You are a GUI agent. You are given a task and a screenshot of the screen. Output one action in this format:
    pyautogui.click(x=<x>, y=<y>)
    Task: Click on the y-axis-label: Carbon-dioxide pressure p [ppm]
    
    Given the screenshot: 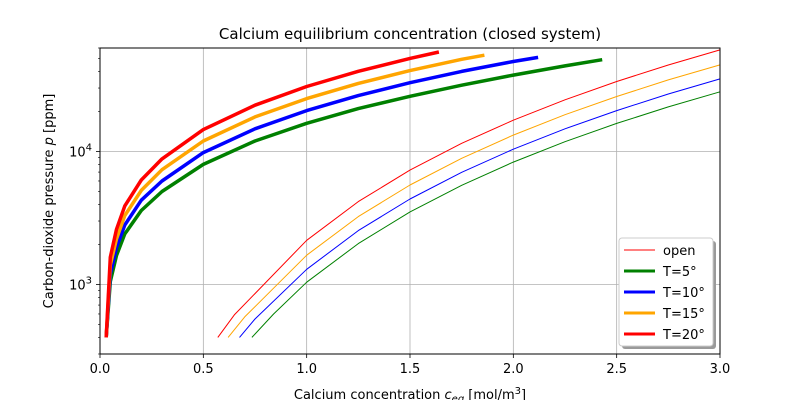 What is the action you would take?
    pyautogui.click(x=49, y=201)
    